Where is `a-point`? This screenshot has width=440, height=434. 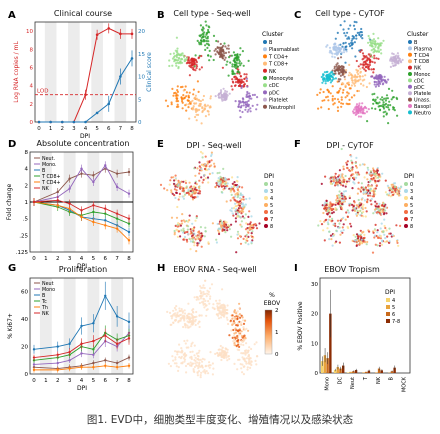 a-point is located at coordinates (109, 28).